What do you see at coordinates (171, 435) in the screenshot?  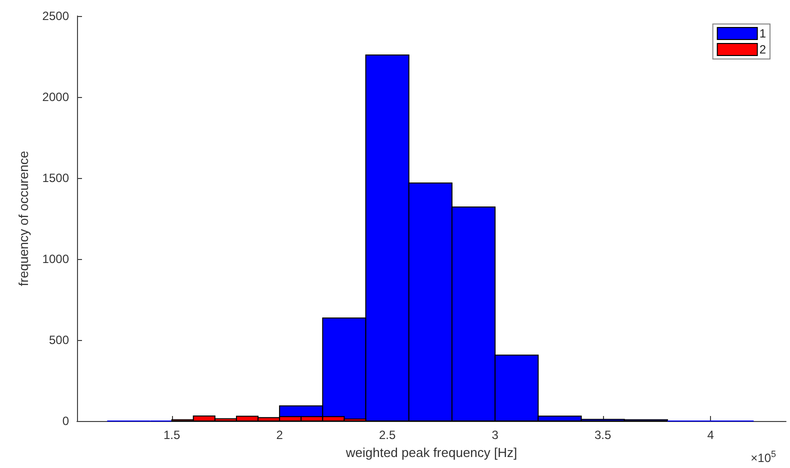 I see `x-tick-label: 1.5` at bounding box center [171, 435].